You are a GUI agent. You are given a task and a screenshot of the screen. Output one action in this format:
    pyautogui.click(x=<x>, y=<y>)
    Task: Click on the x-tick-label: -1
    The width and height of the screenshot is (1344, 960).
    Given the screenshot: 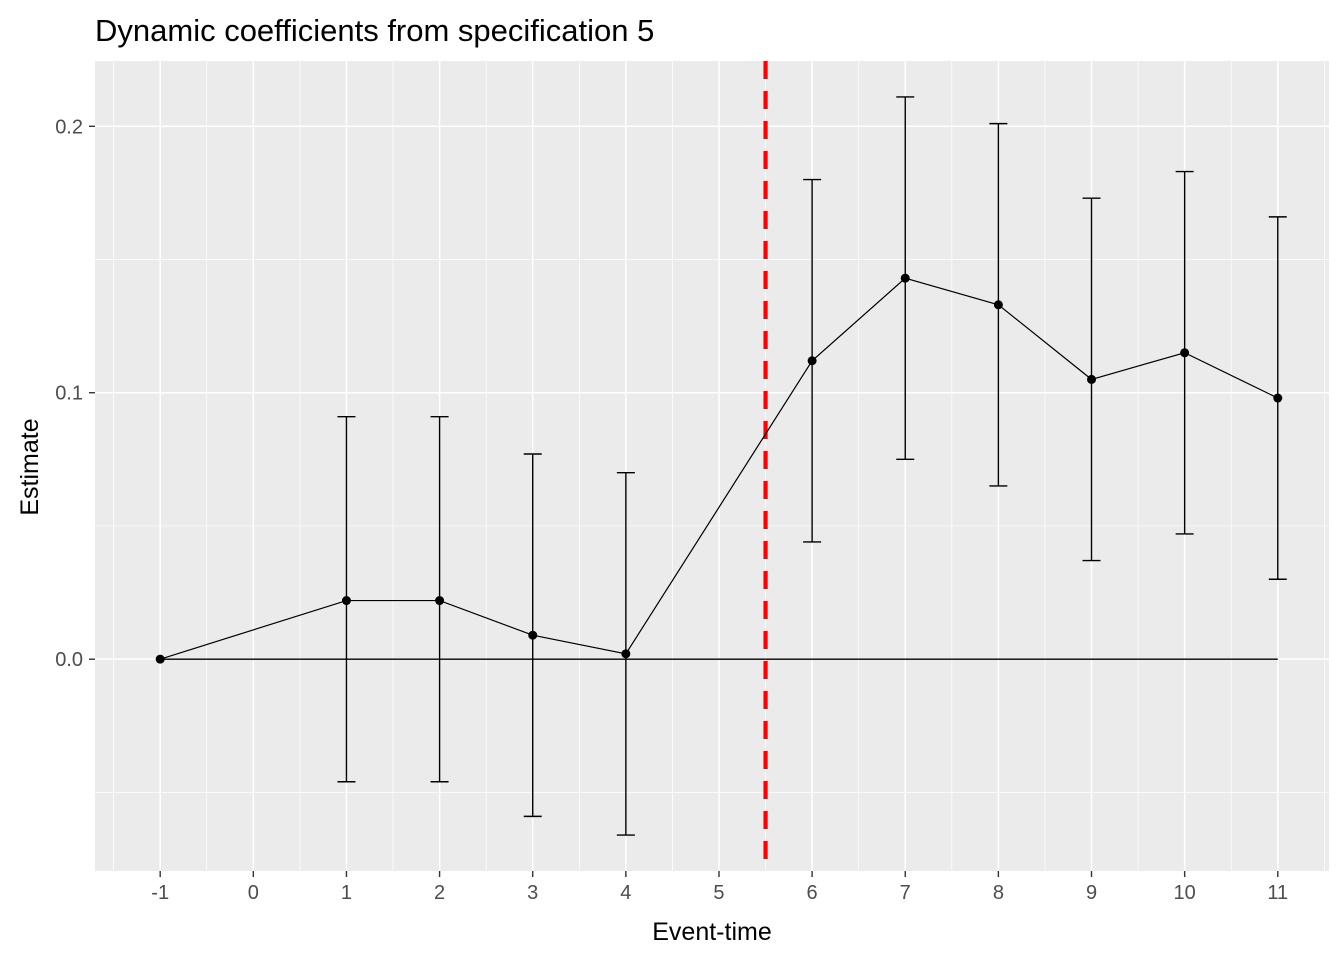 What is the action you would take?
    pyautogui.click(x=160, y=893)
    